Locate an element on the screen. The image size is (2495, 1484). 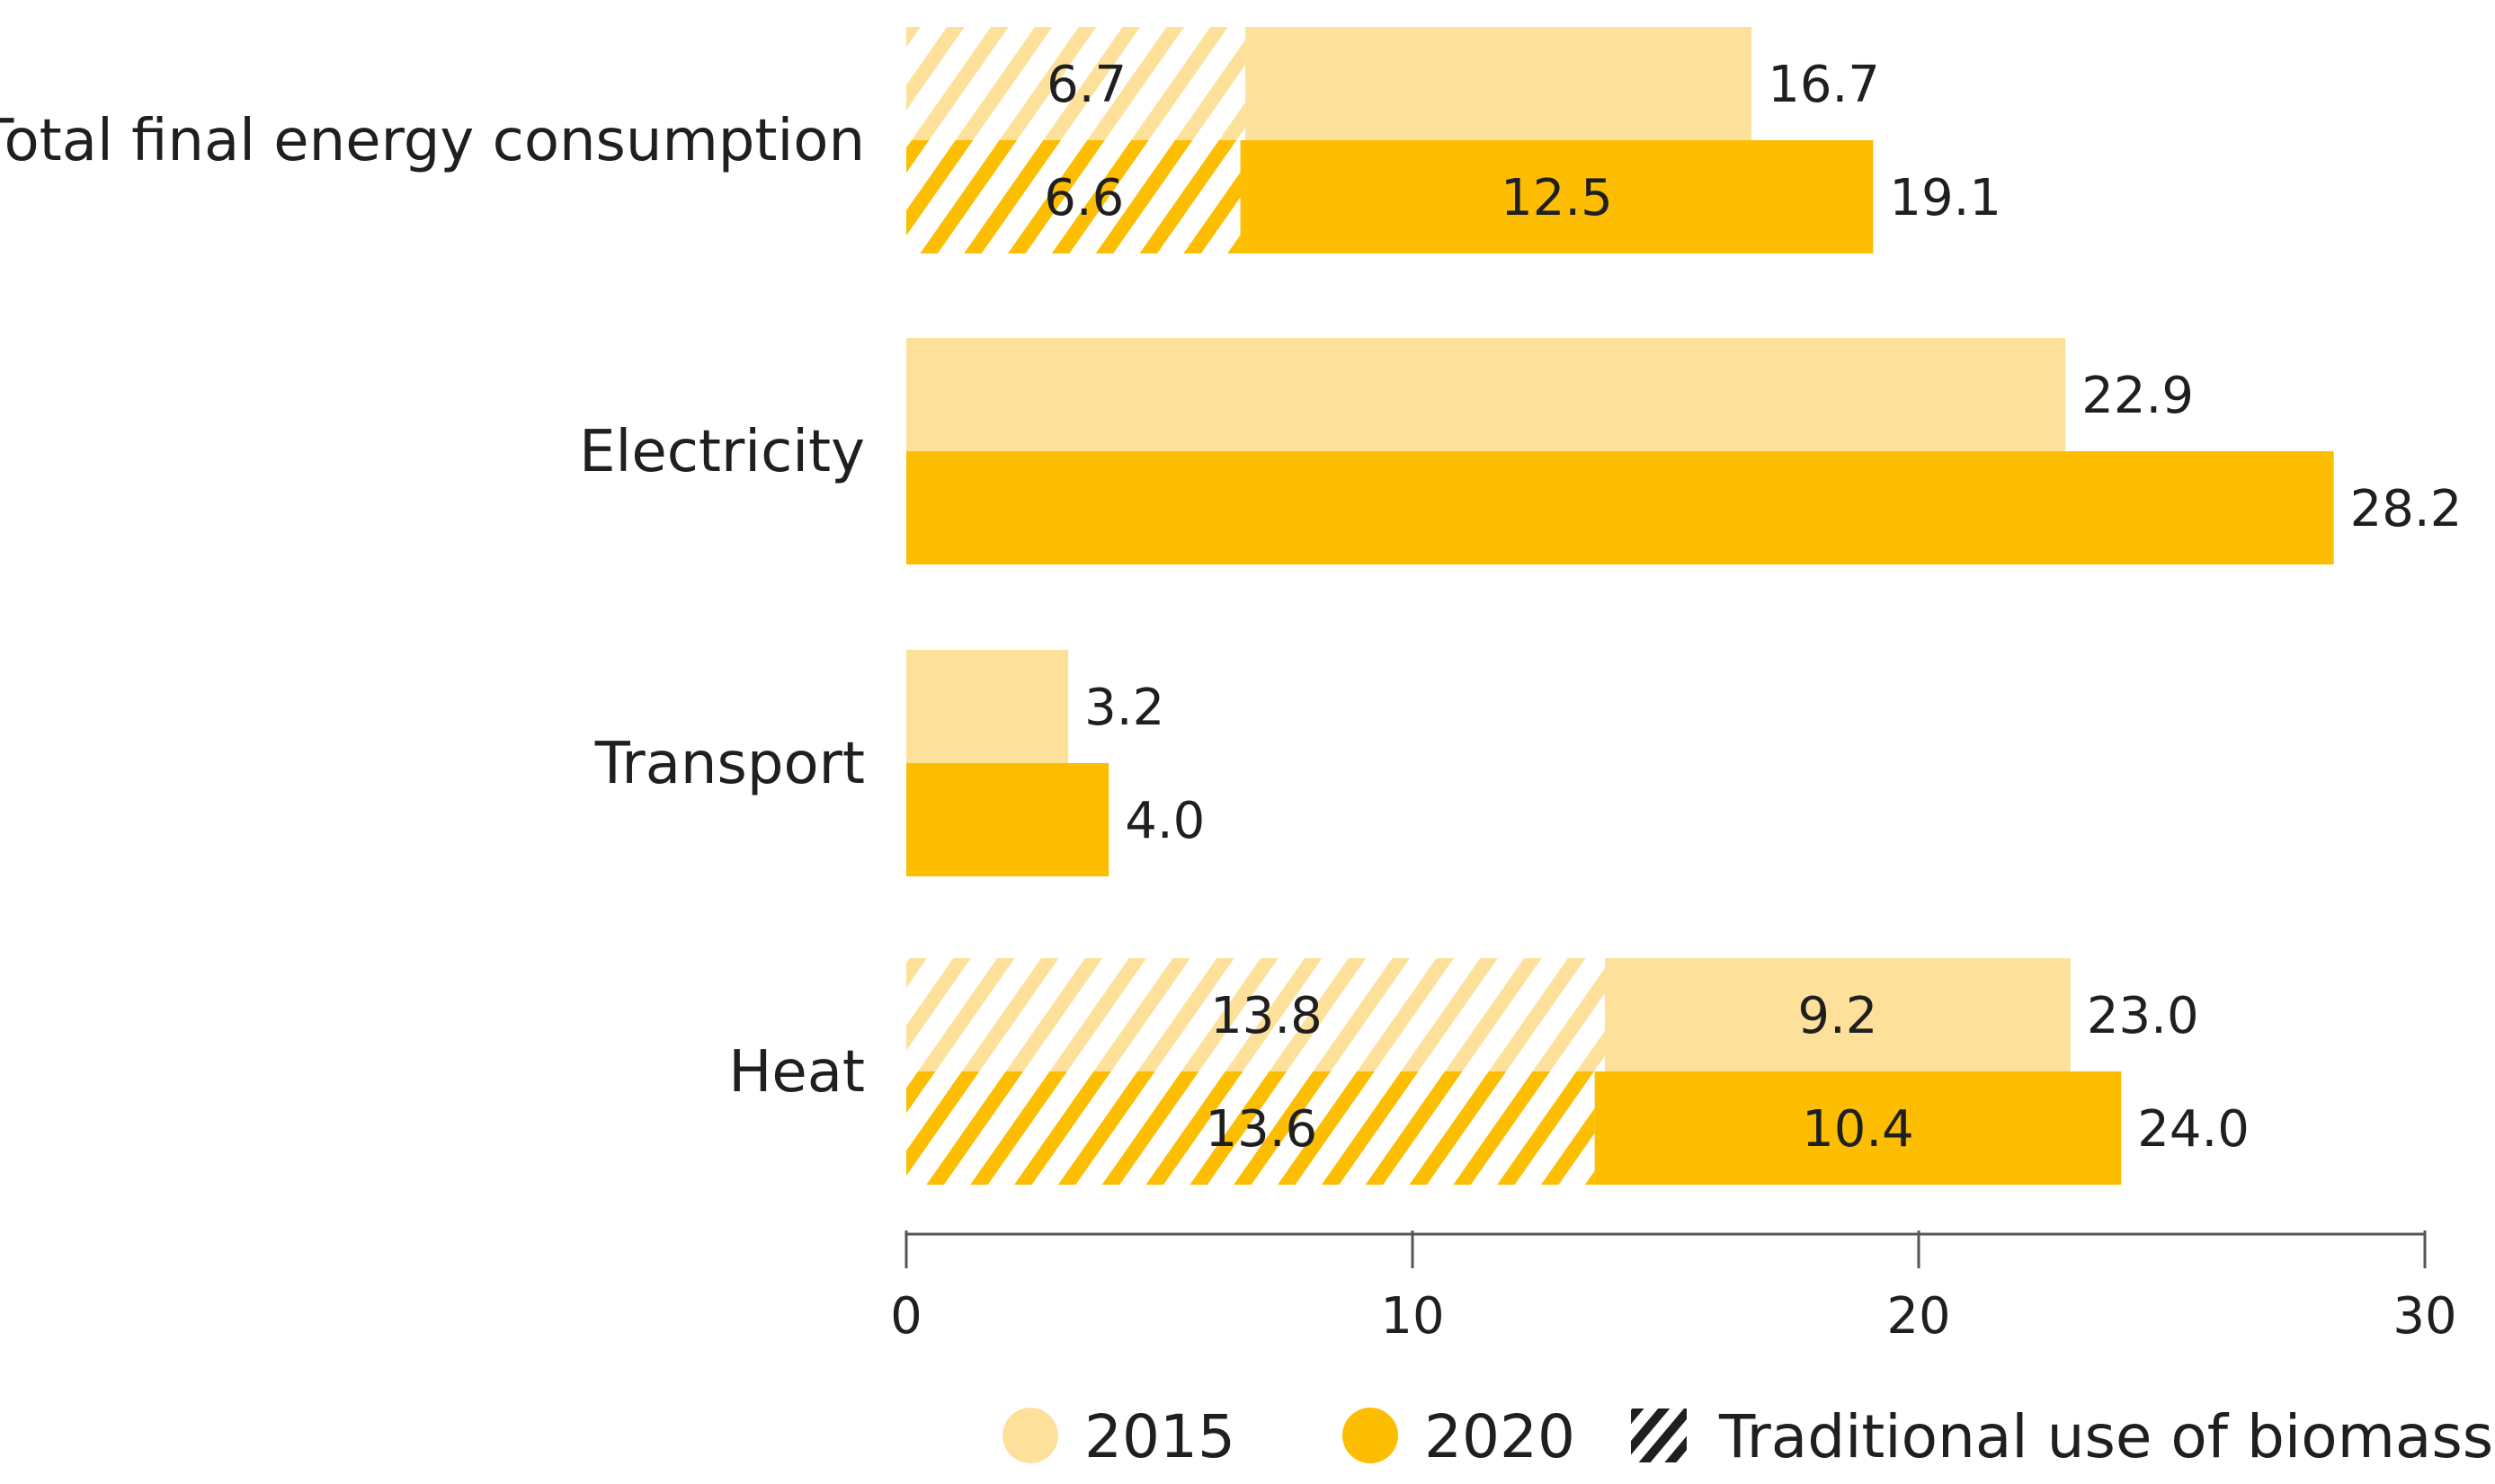
data-label: 12.5 is located at coordinates (1557, 198).